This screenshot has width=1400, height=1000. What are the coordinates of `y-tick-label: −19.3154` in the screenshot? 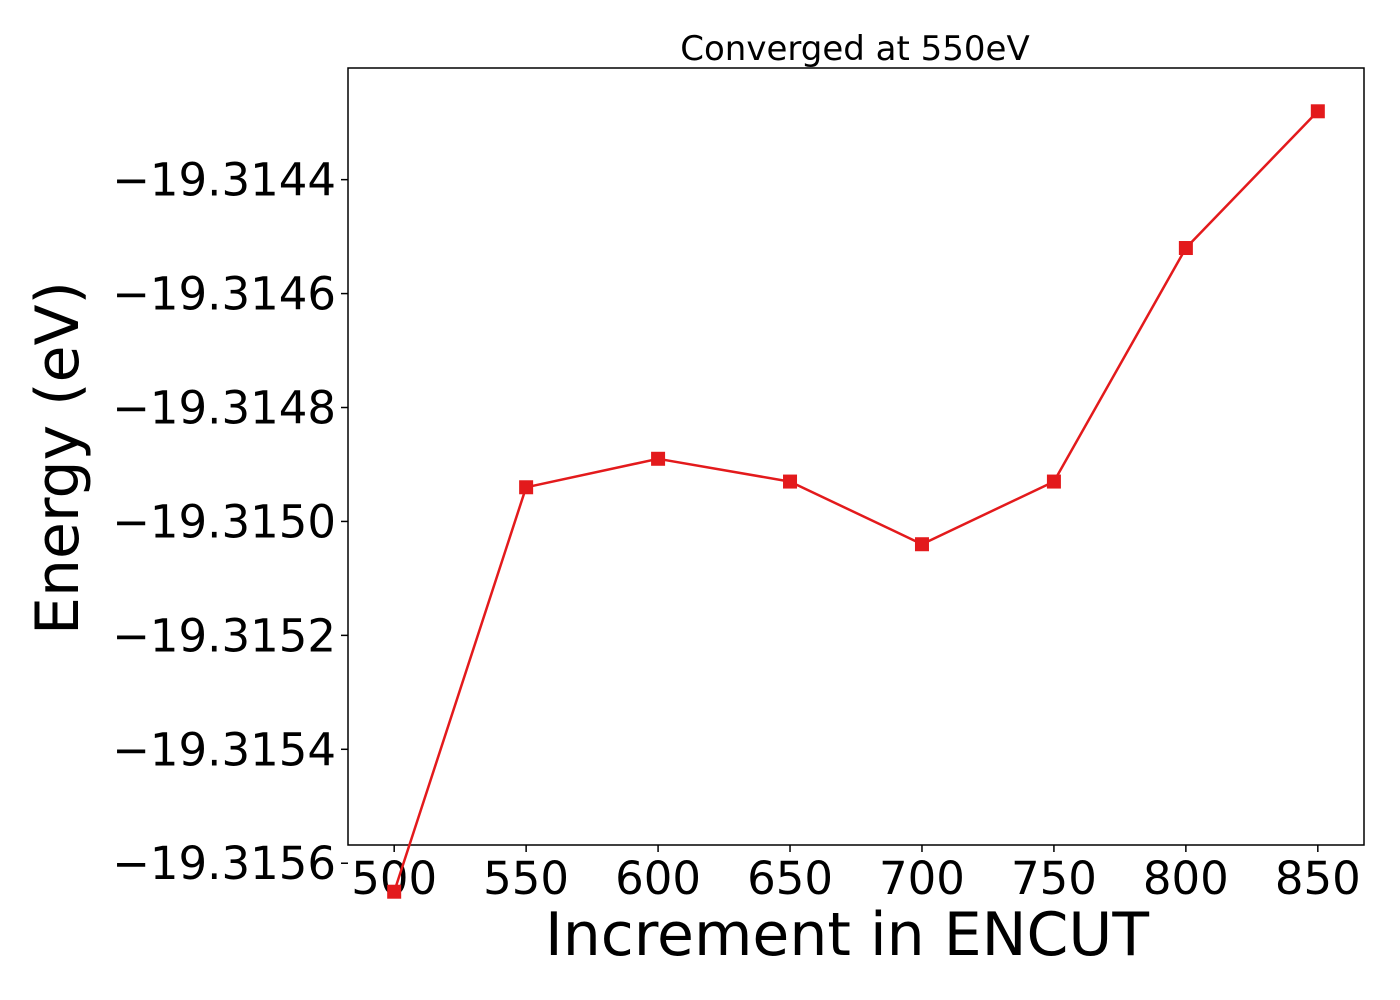 It's located at (224, 749).